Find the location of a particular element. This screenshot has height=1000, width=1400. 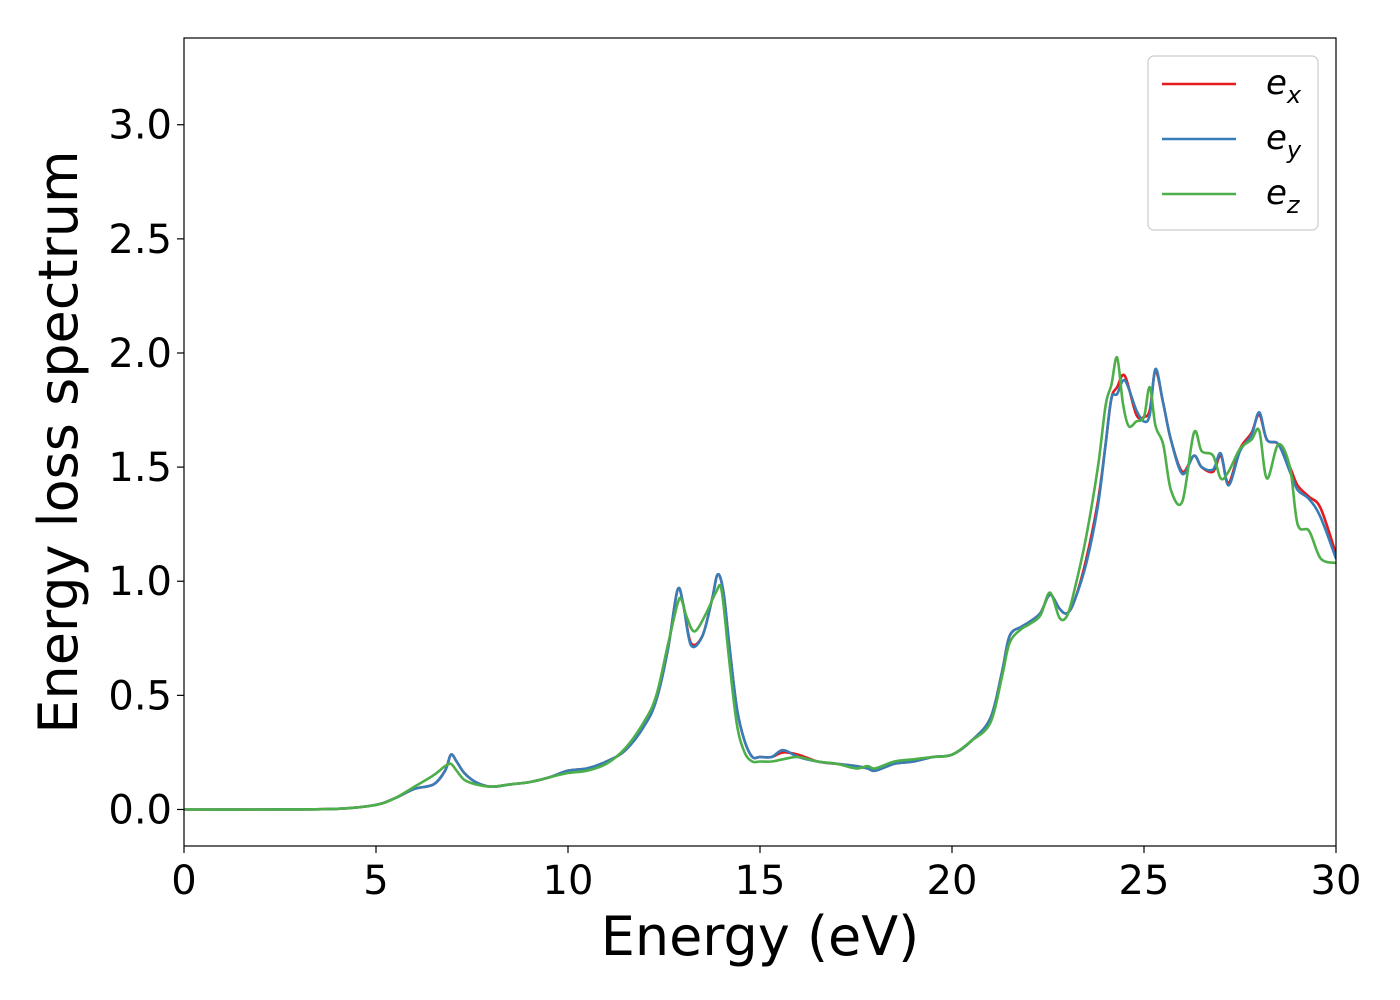

x-axis-ticks: 0 5 10 15 20 25 30 is located at coordinates (766, 875).